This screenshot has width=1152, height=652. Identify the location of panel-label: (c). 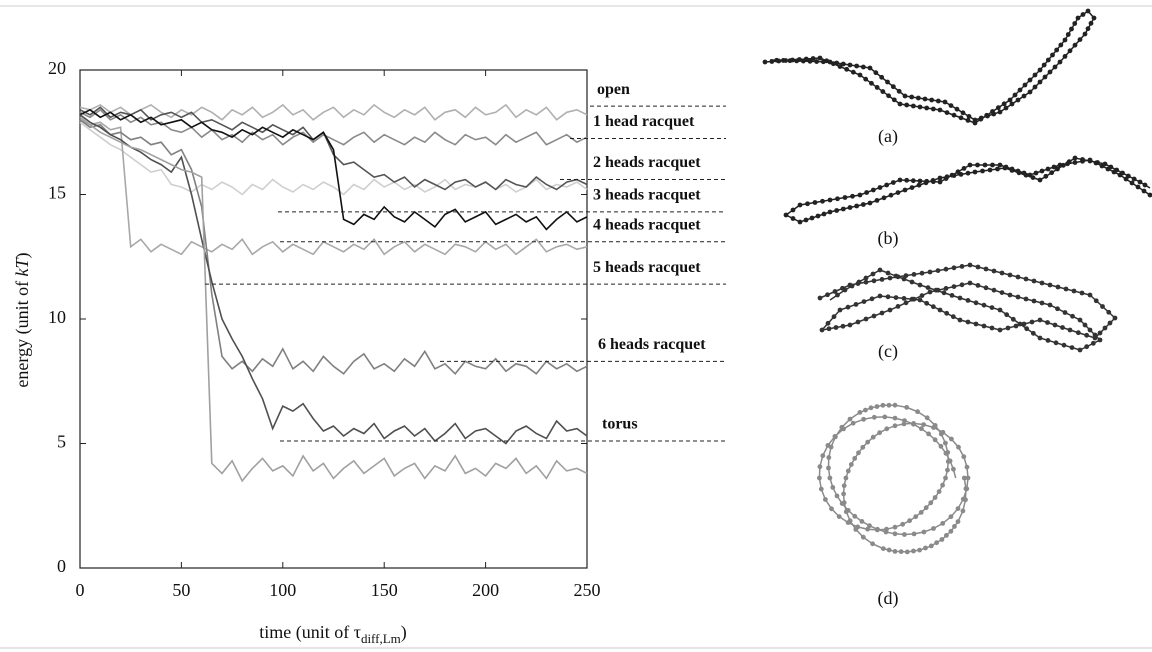
(888, 351).